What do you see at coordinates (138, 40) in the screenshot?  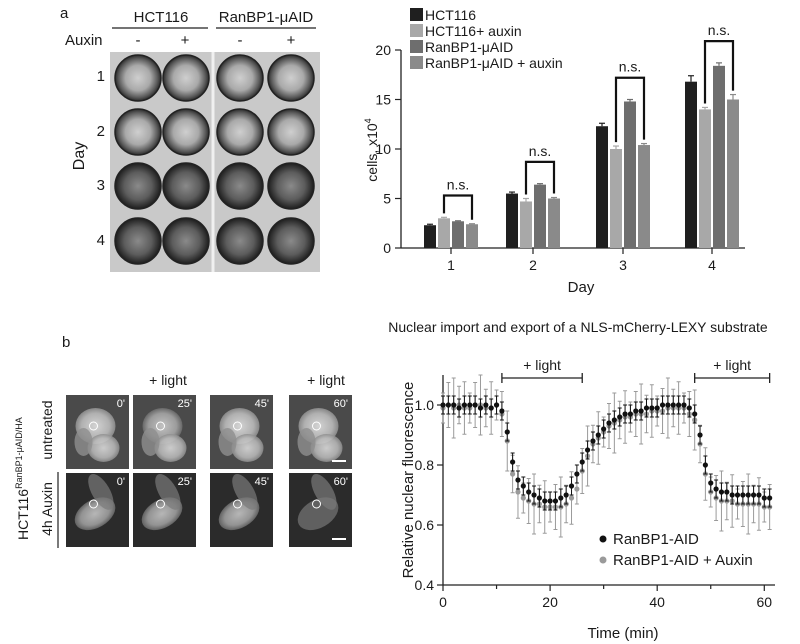 I see `auxin-sign-1: -` at bounding box center [138, 40].